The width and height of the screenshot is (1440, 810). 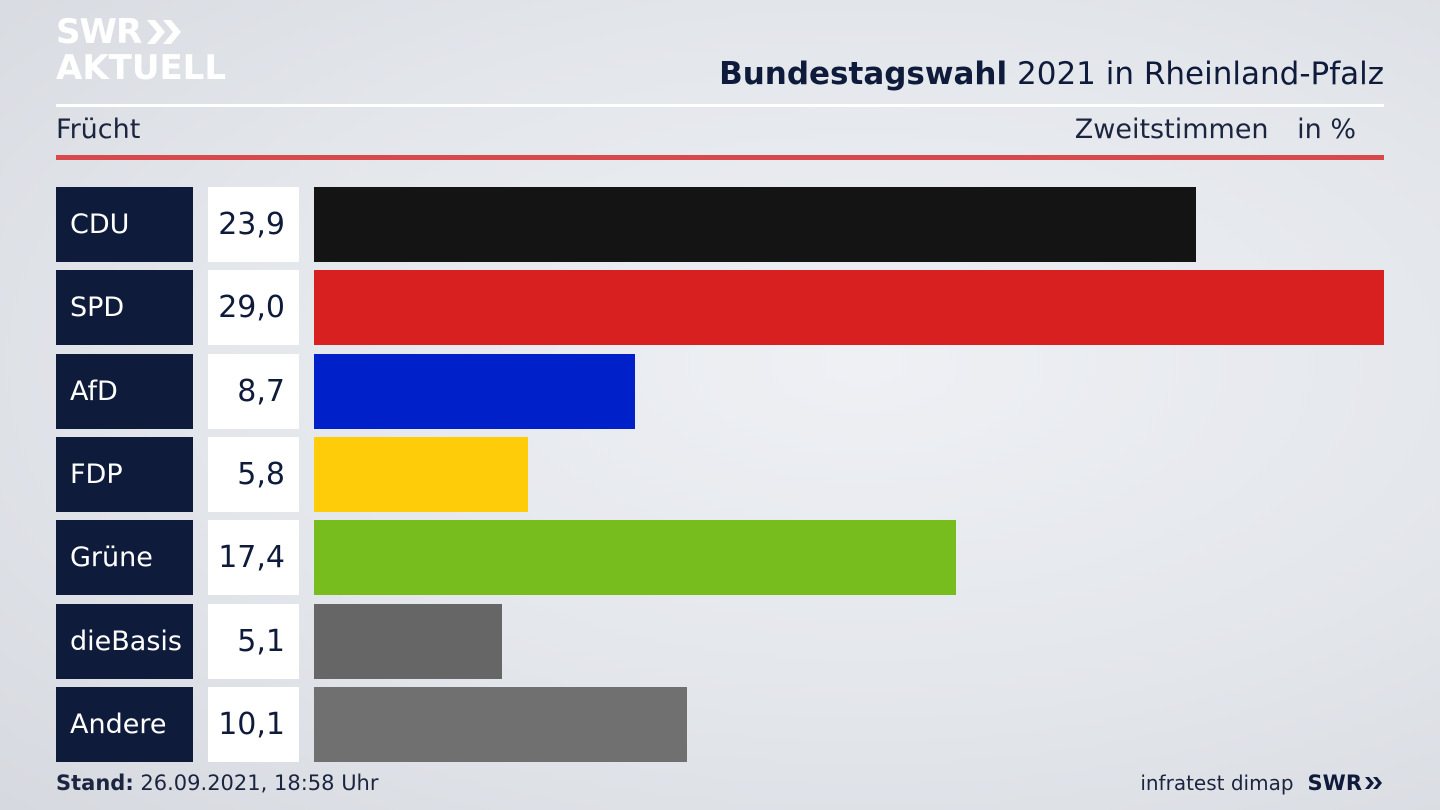 I want to click on bar-row-cdu: CDU 23,9, so click(x=720, y=224).